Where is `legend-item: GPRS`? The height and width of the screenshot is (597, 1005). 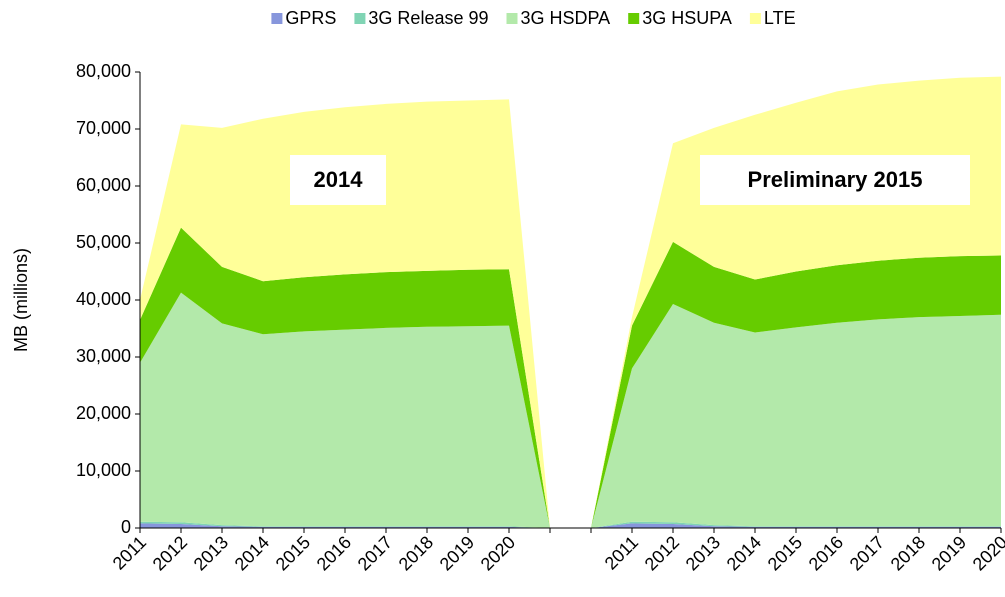 legend-item: GPRS is located at coordinates (303, 18).